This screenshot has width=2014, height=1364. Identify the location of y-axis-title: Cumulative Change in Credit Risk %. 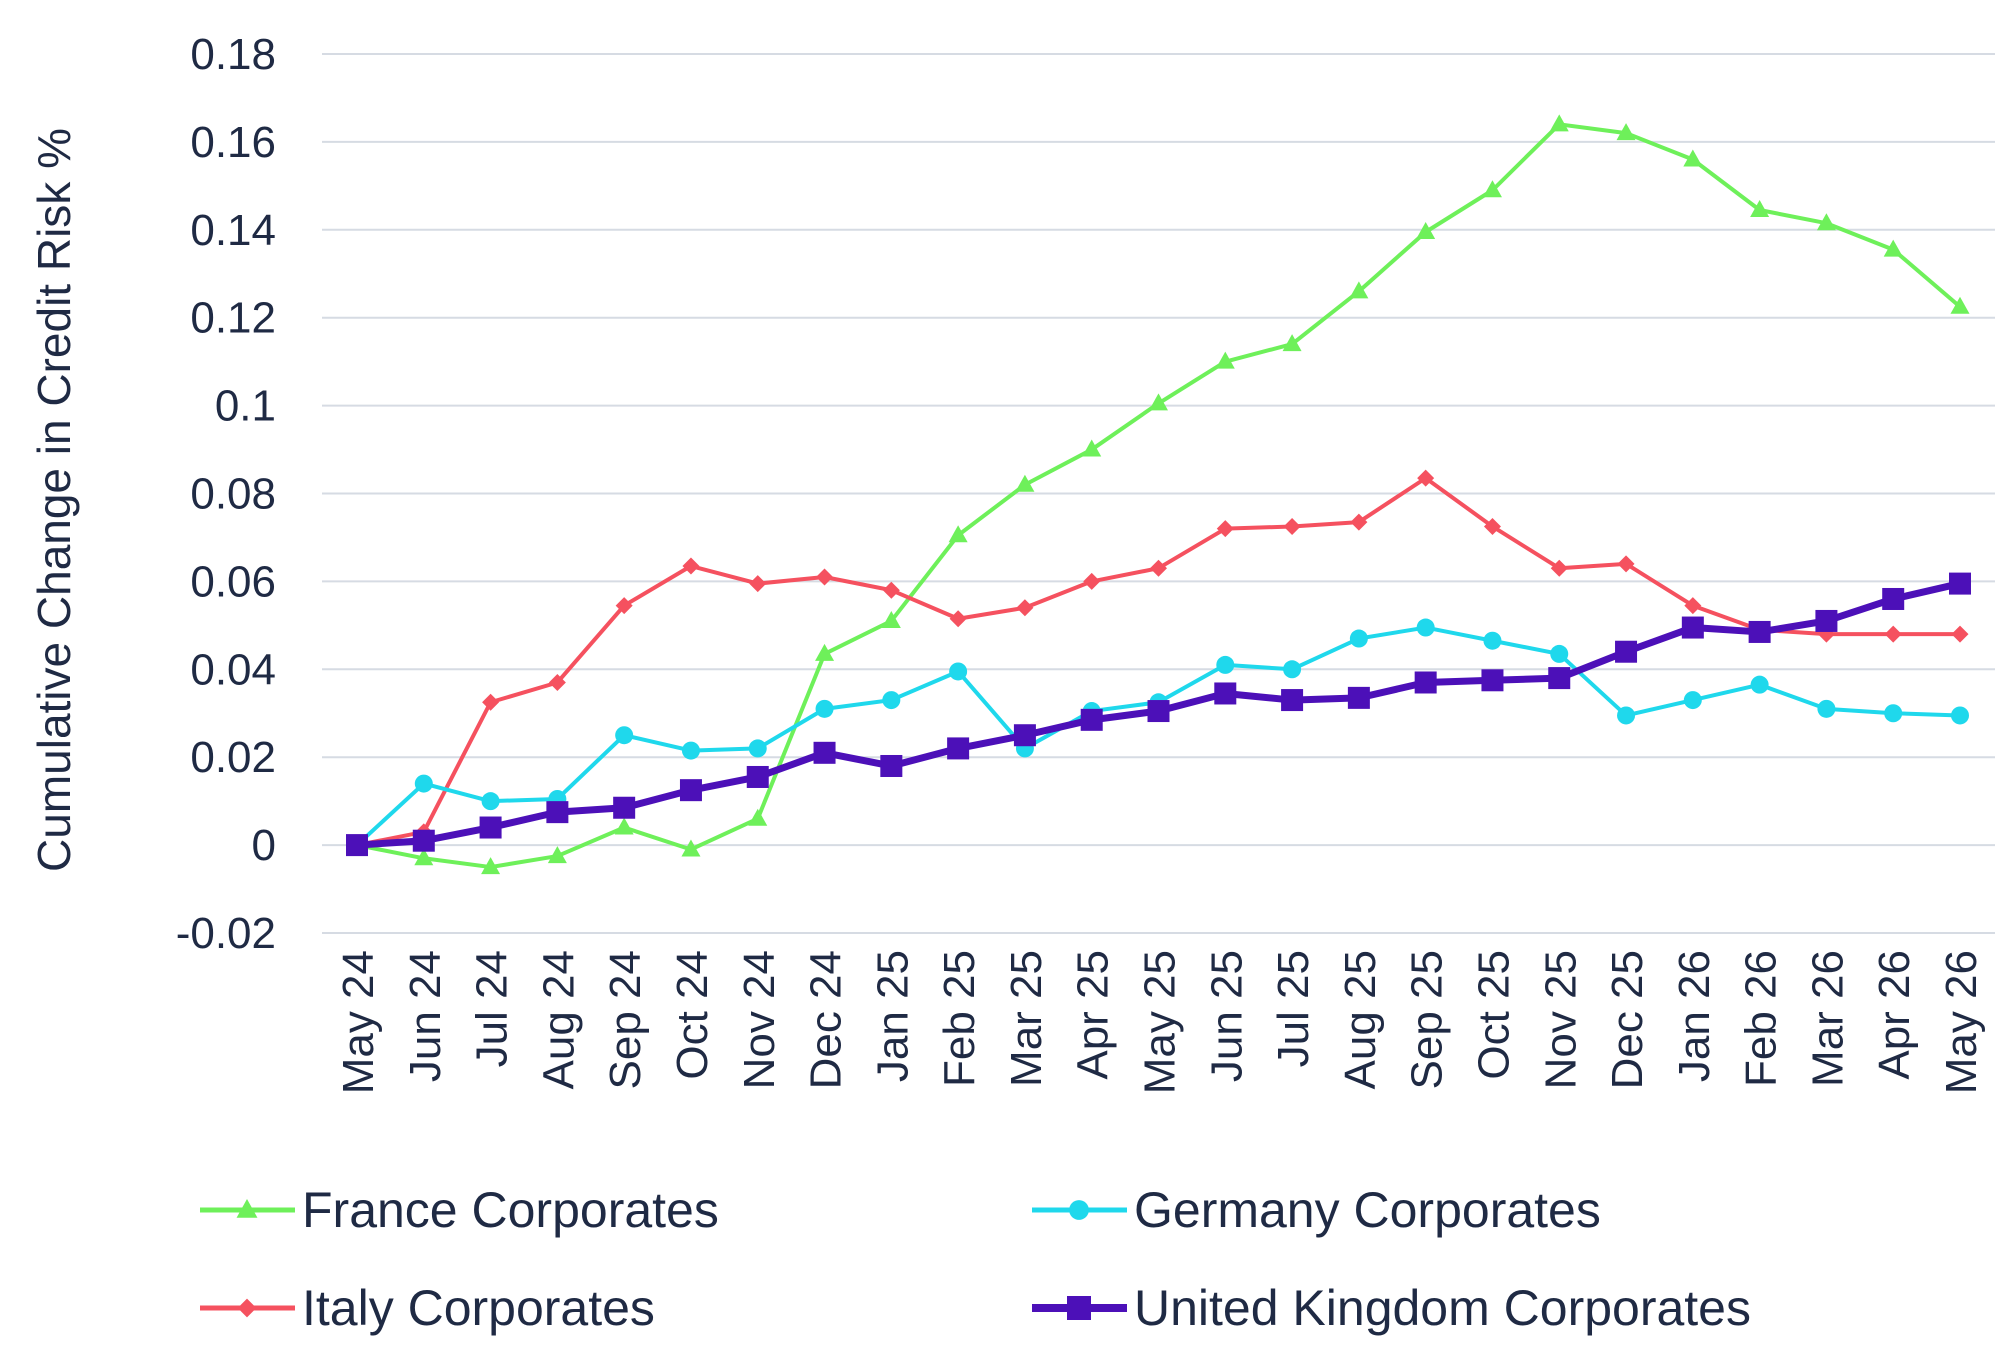
(54, 500).